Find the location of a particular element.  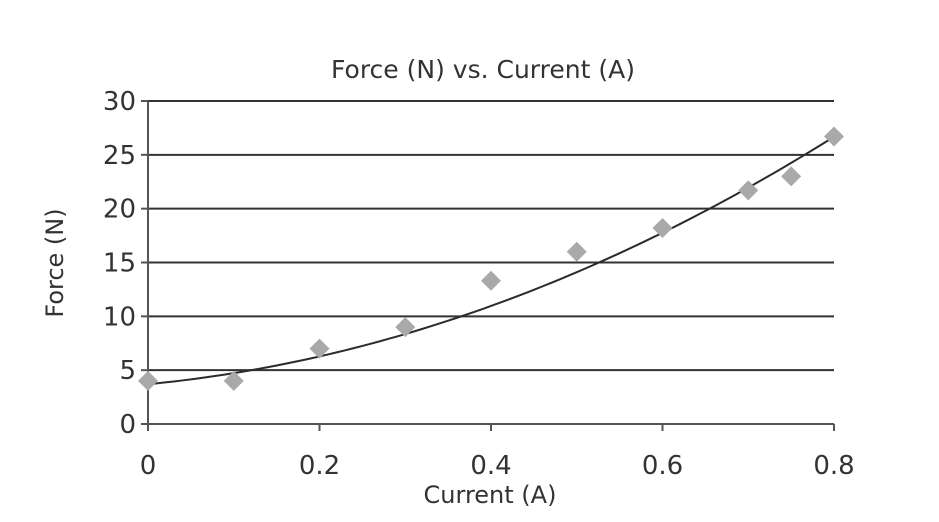

x-tick-label-0.6: 0.6 is located at coordinates (662, 466).